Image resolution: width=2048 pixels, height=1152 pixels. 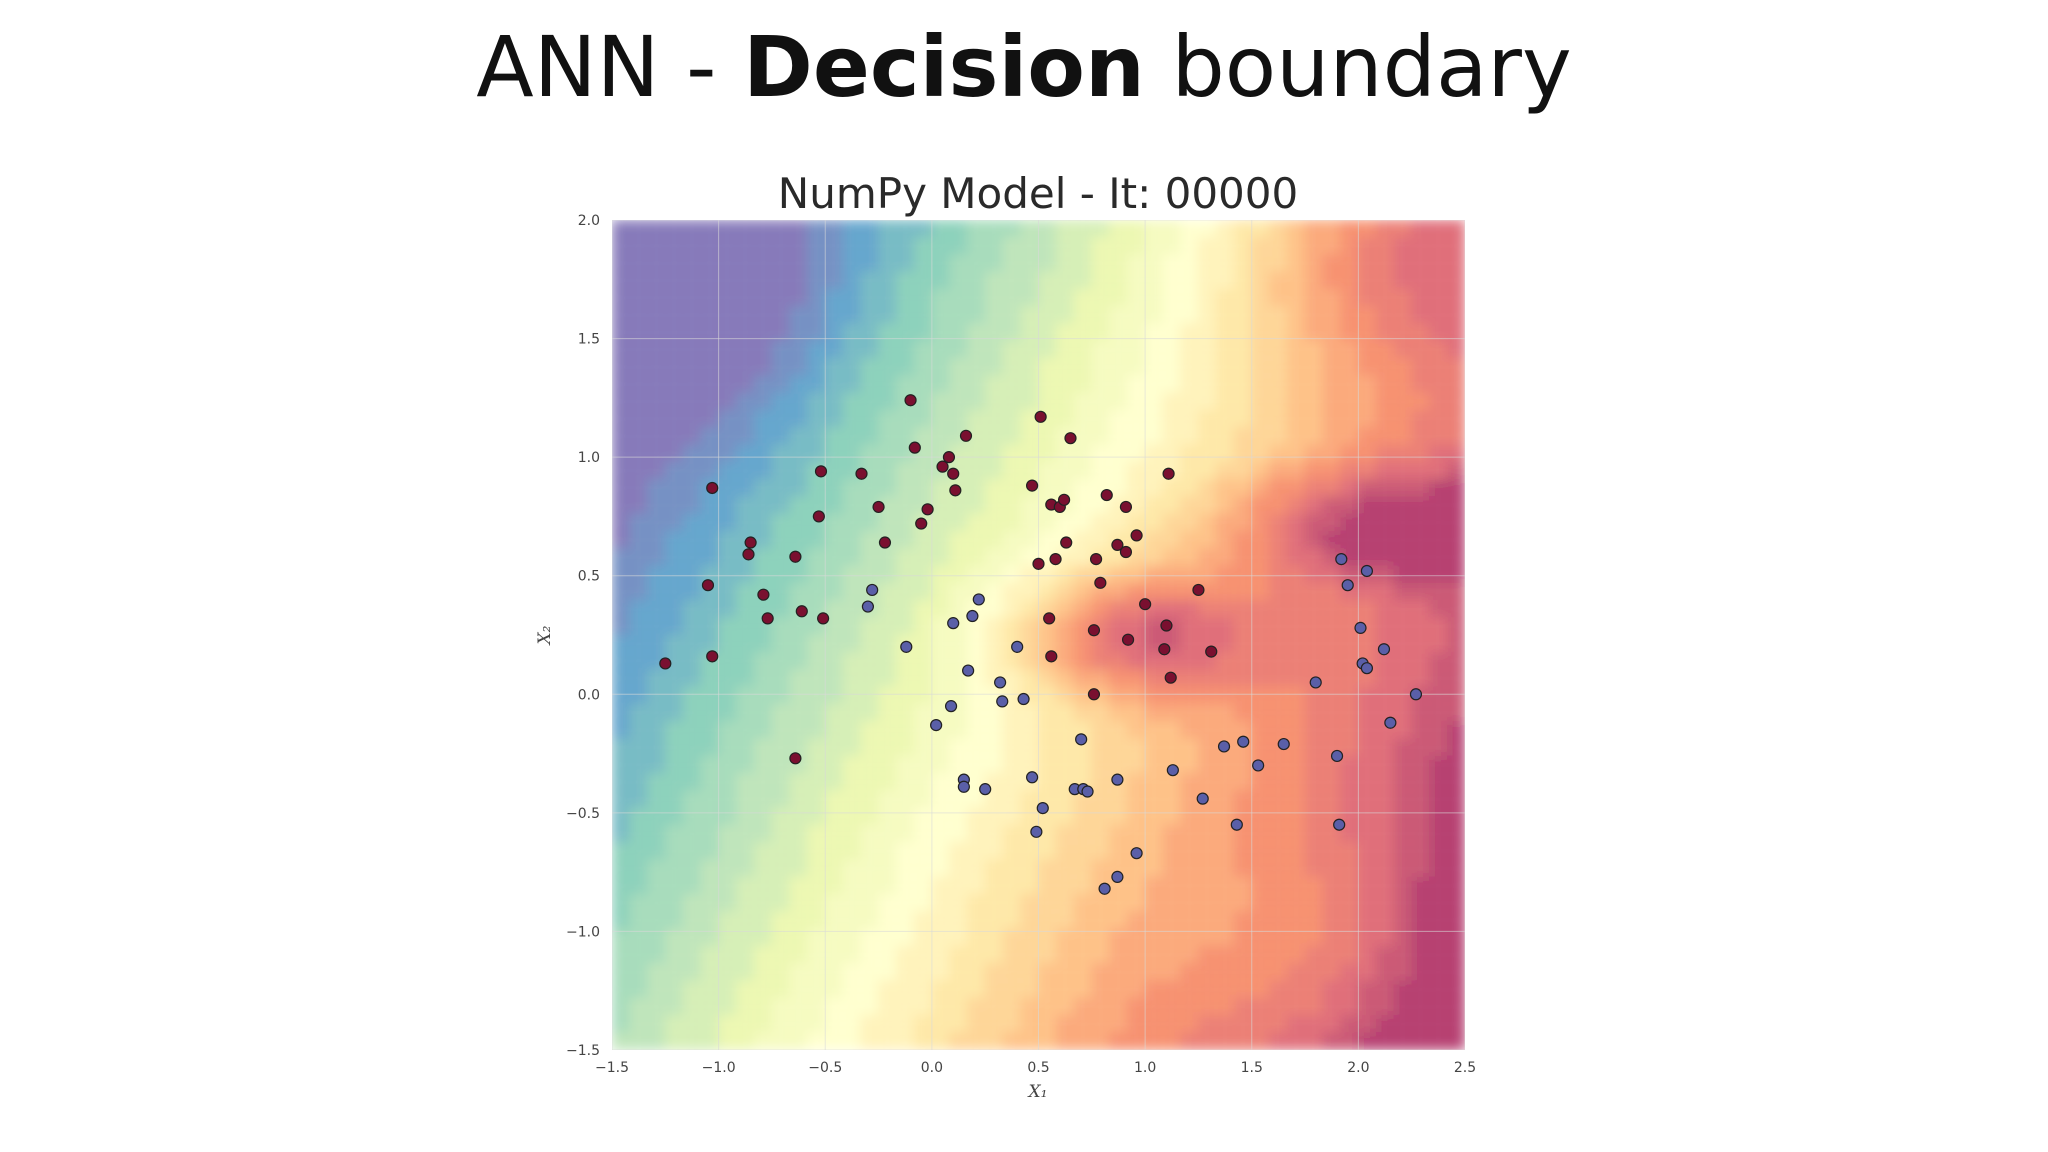 I want to click on x-tick-label: 0.5, so click(x=1038, y=1068).